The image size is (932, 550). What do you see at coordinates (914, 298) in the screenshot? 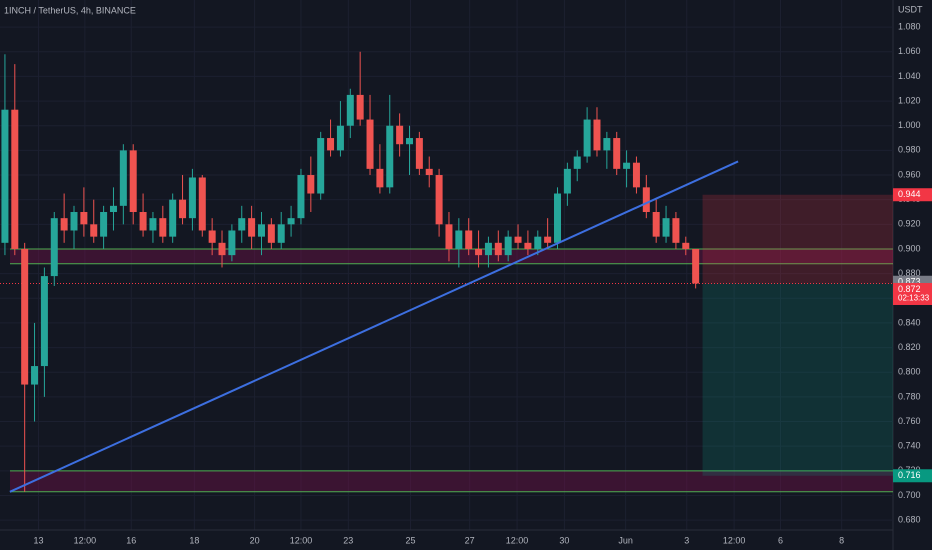
I see `countdown: 02:13:33` at bounding box center [914, 298].